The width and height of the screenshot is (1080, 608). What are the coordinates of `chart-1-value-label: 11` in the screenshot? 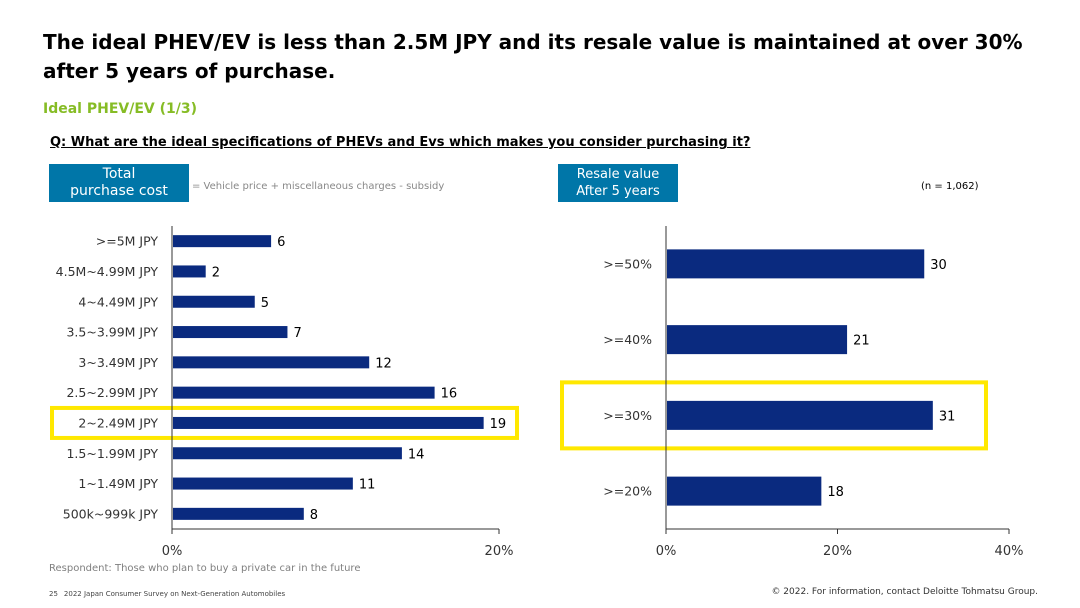 It's located at (367, 485).